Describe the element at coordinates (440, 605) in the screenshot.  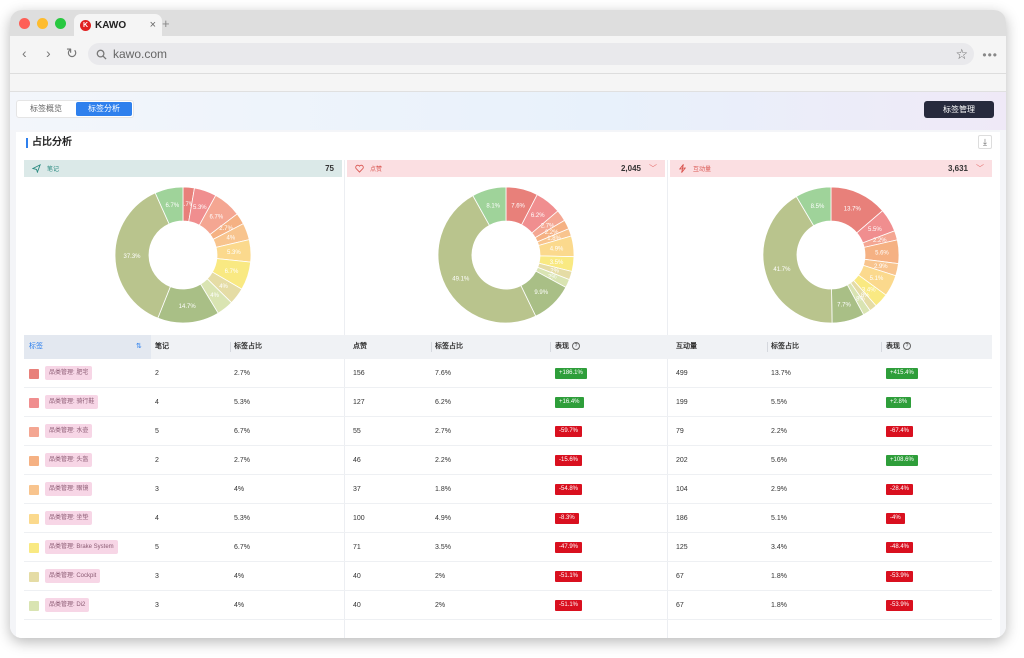
I see `likes-share-cell: 2%` at that location.